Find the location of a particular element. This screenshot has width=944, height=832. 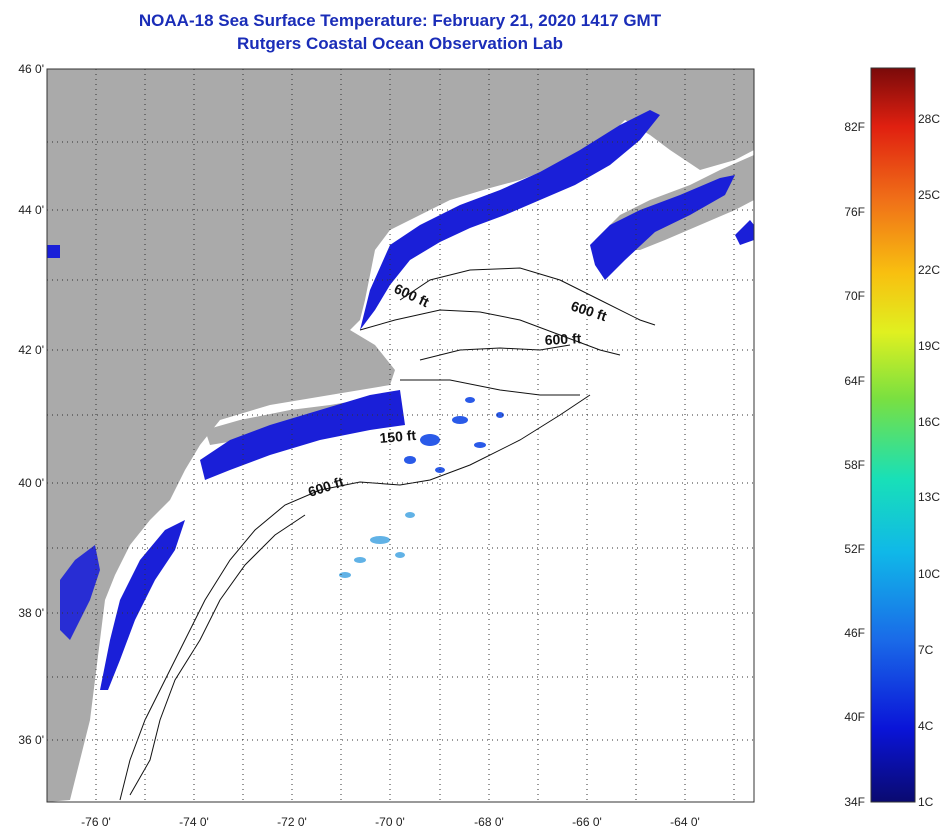

lon-label: -66 0' is located at coordinates (587, 822).